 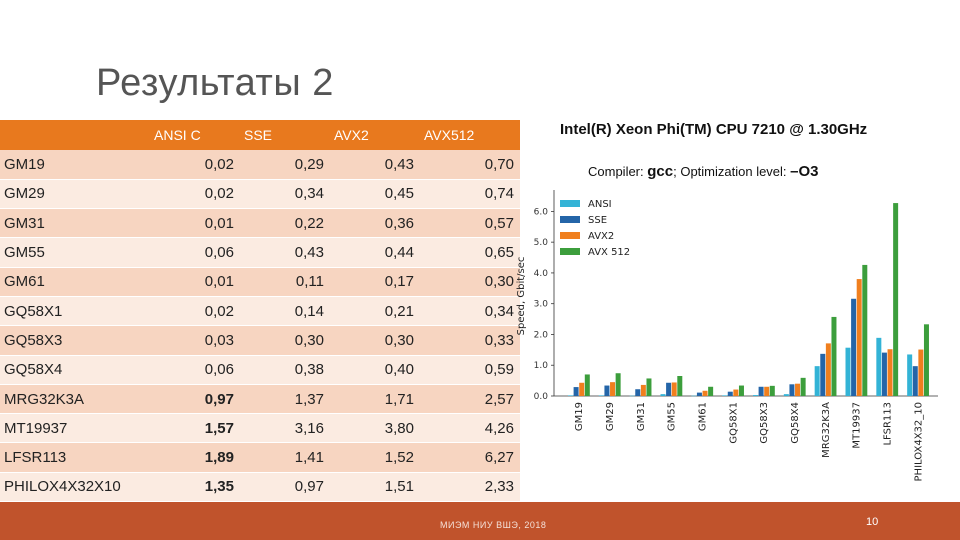 What do you see at coordinates (75, 194) in the screenshot?
I see `row-name: GM29` at bounding box center [75, 194].